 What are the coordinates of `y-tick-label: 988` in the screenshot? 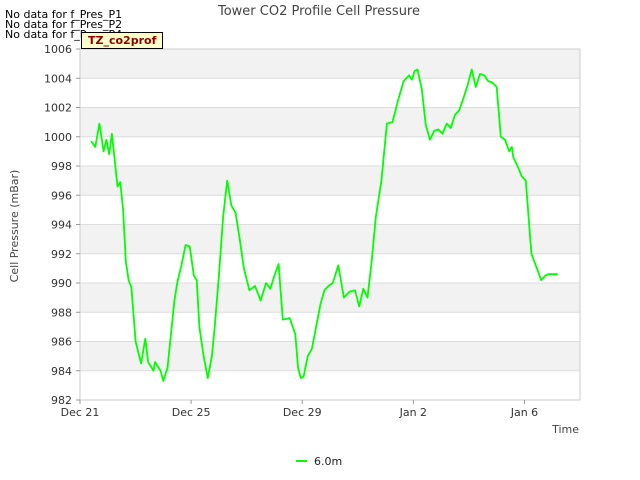 It's located at (61, 312).